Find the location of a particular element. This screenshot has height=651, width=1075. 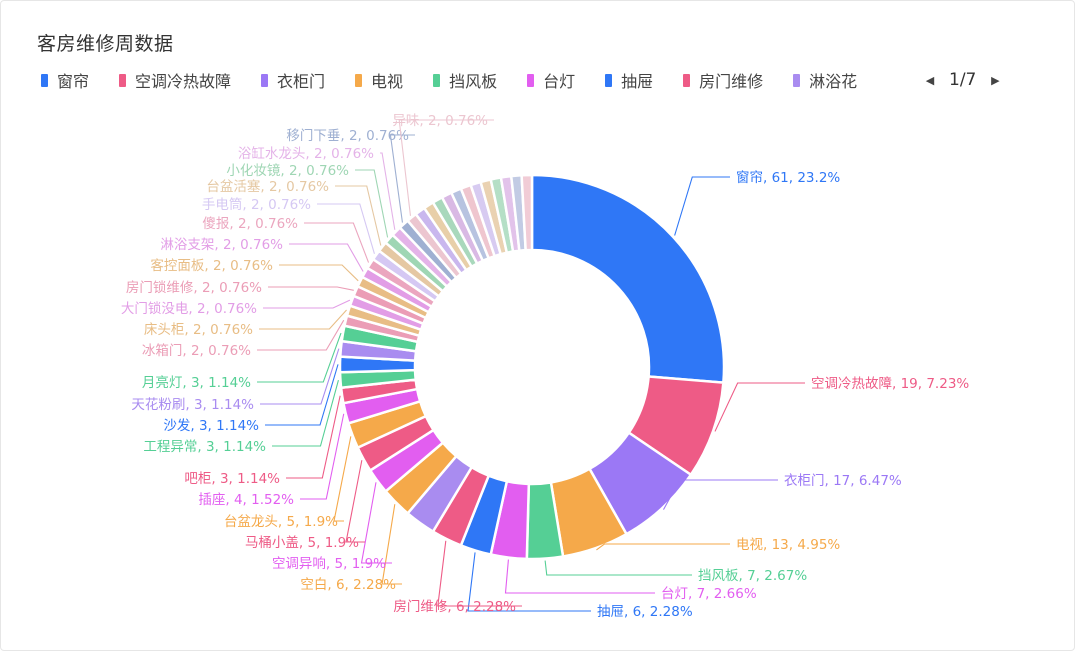

legend-item: 窗帘 is located at coordinates (65, 80).